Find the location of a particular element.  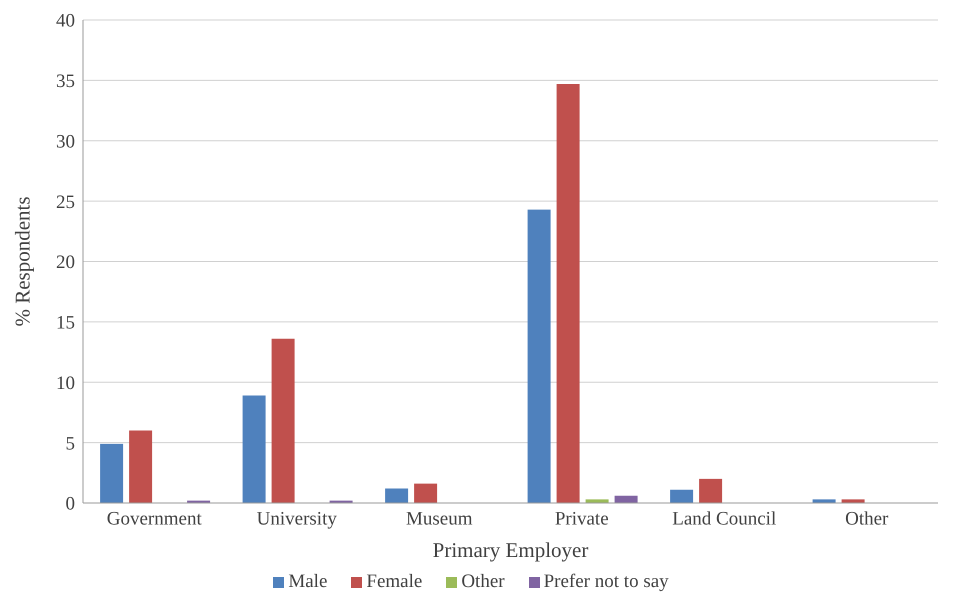

y-tick-label: 5 is located at coordinates (70, 443).